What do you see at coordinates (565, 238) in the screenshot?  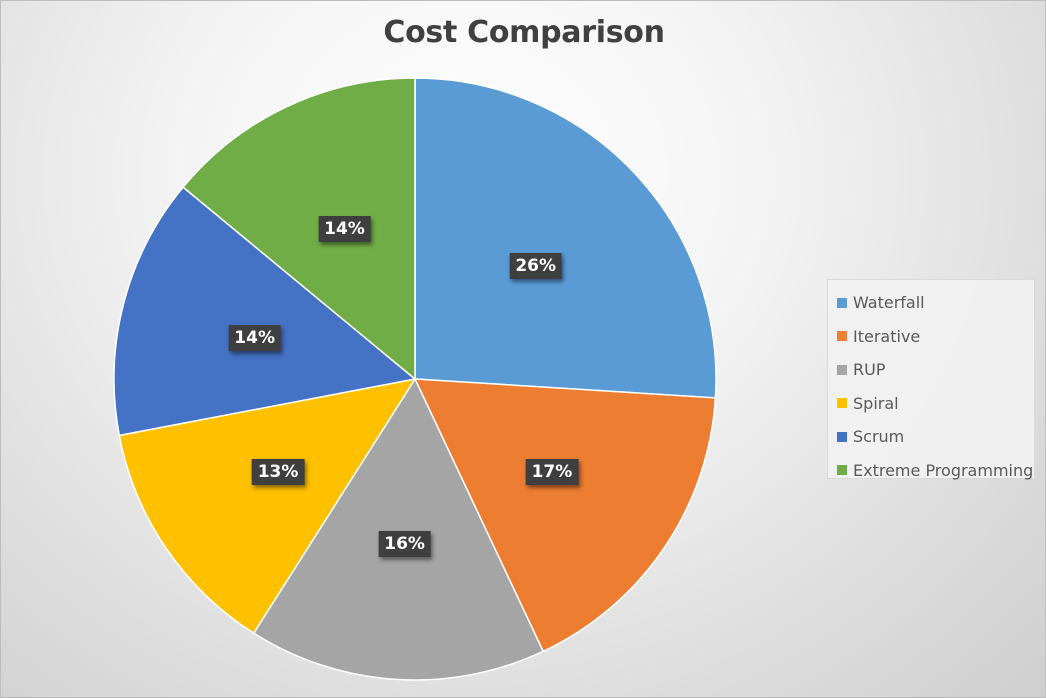 I see `pie-slice-waterfall` at bounding box center [565, 238].